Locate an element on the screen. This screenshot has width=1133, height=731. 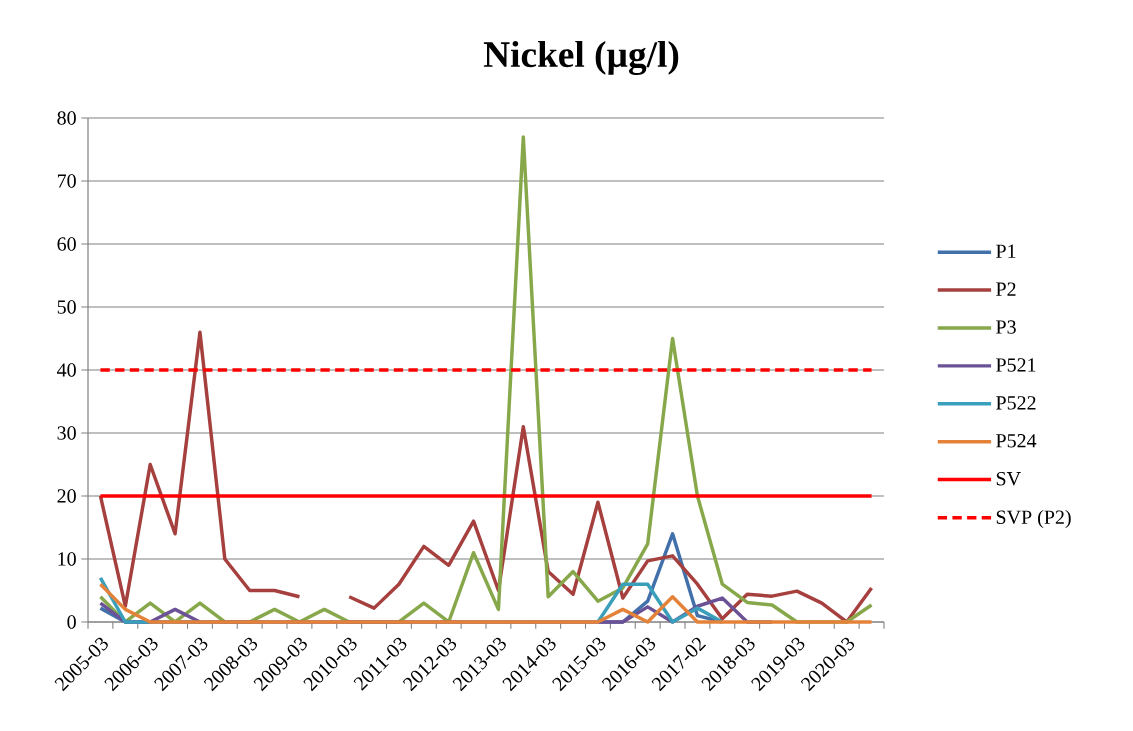
legend-label: P3 is located at coordinates (1006, 327).